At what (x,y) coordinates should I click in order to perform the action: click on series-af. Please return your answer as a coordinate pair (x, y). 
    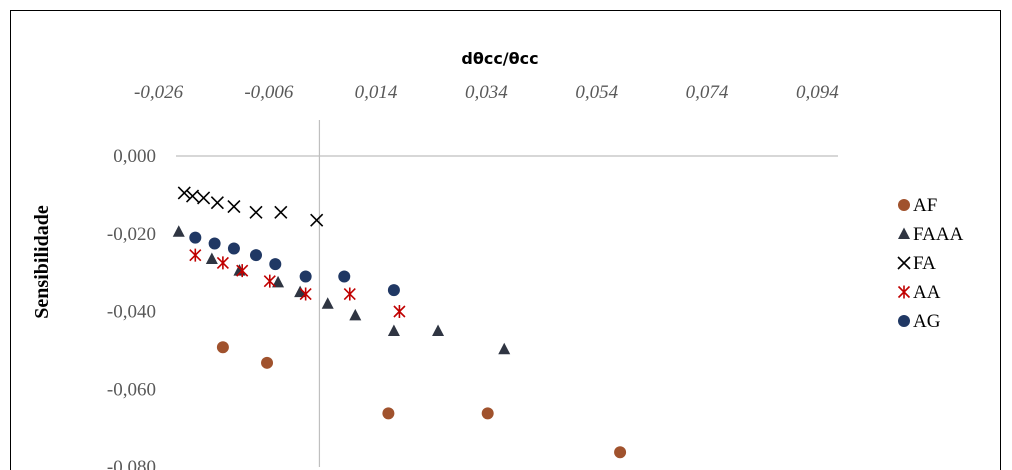
    Looking at the image, I should click on (421, 400).